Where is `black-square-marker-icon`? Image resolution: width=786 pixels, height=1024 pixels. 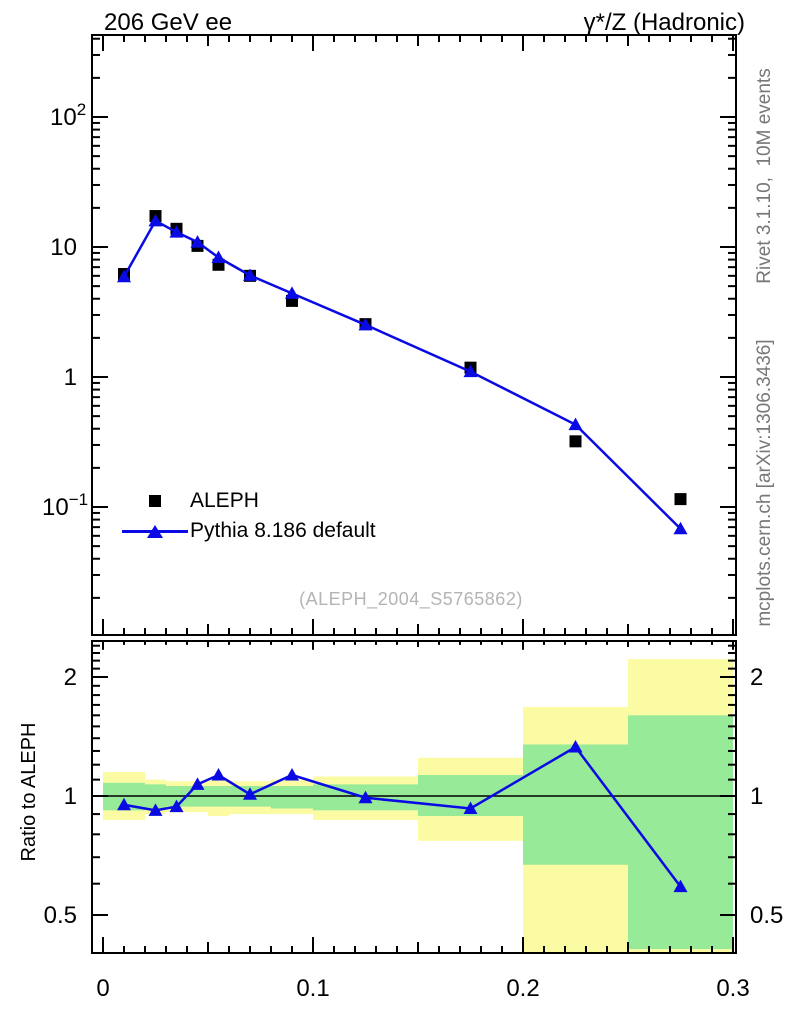 black-square-marker-icon is located at coordinates (155, 501).